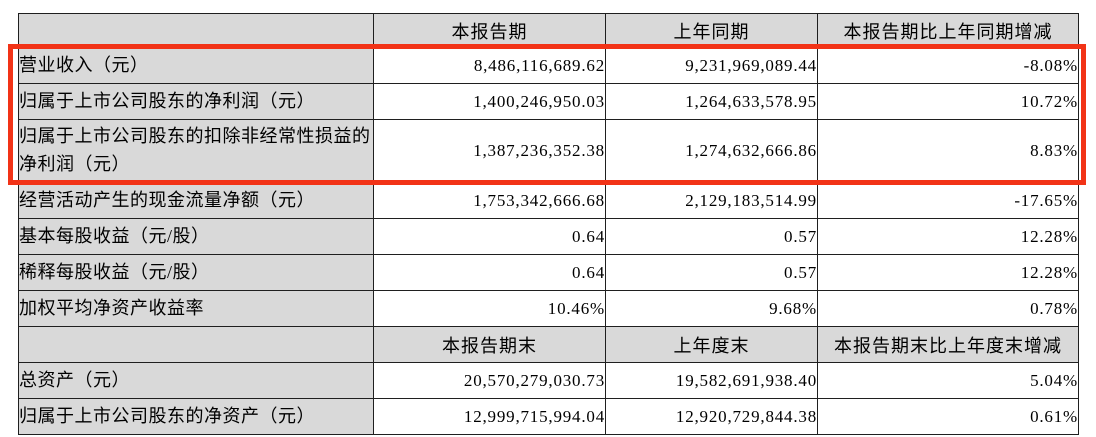 This screenshot has width=1096, height=437. Describe the element at coordinates (489, 380) in the screenshot. I see `current-period-value: 20,570,279,030.73` at that location.